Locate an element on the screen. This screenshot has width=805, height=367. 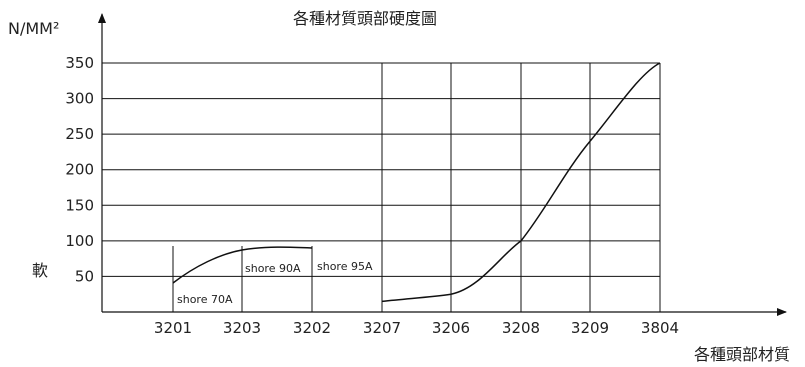
shore-label: shore 95A is located at coordinates (345, 266).